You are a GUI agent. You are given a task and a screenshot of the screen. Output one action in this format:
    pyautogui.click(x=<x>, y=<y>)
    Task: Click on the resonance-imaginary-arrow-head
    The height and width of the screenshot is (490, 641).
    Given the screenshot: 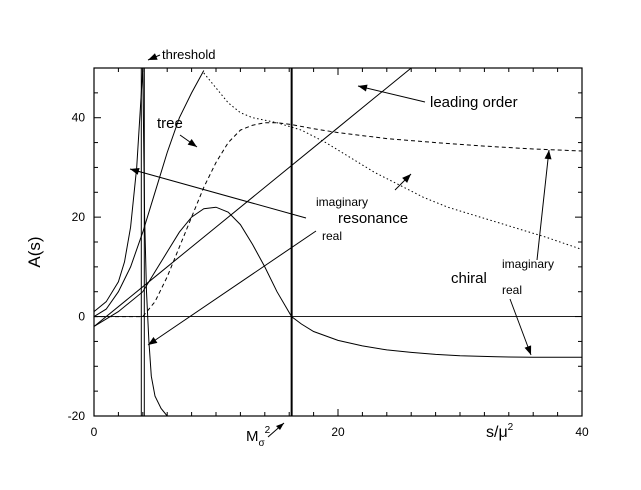 What is the action you would take?
    pyautogui.click(x=406, y=178)
    